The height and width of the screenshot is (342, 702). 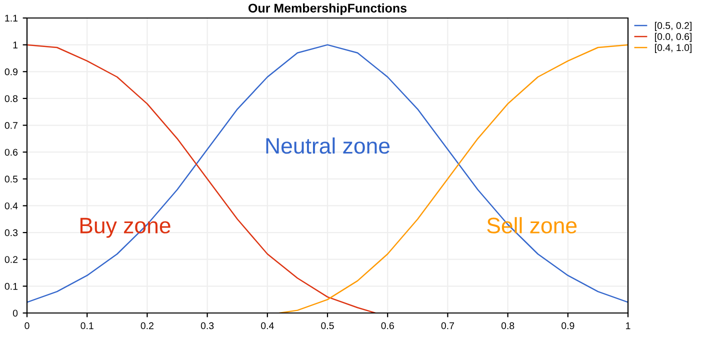 What do you see at coordinates (11, 72) in the screenshot?
I see `y-tick-label: 0.9` at bounding box center [11, 72].